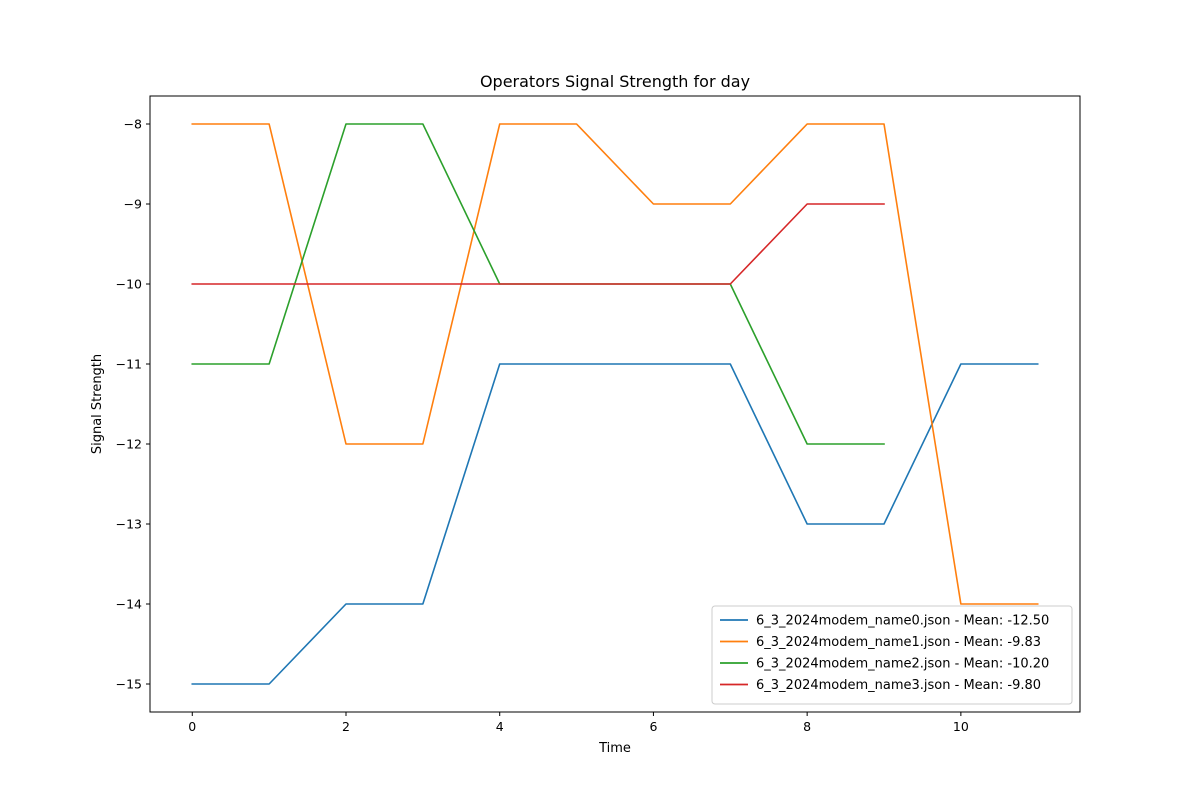 The image size is (1200, 800). What do you see at coordinates (898, 685) in the screenshot?
I see `legend-label-3: 6_3_2024modem_name3.json - Mean: -9.80` at bounding box center [898, 685].